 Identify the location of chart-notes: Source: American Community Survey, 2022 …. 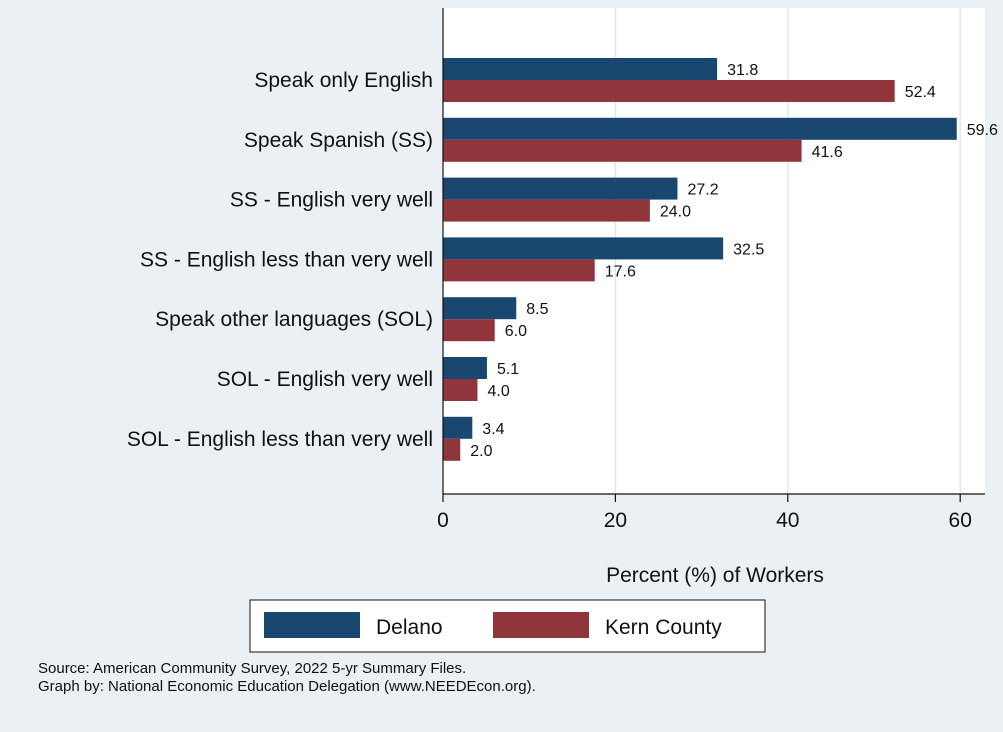
(287, 678).